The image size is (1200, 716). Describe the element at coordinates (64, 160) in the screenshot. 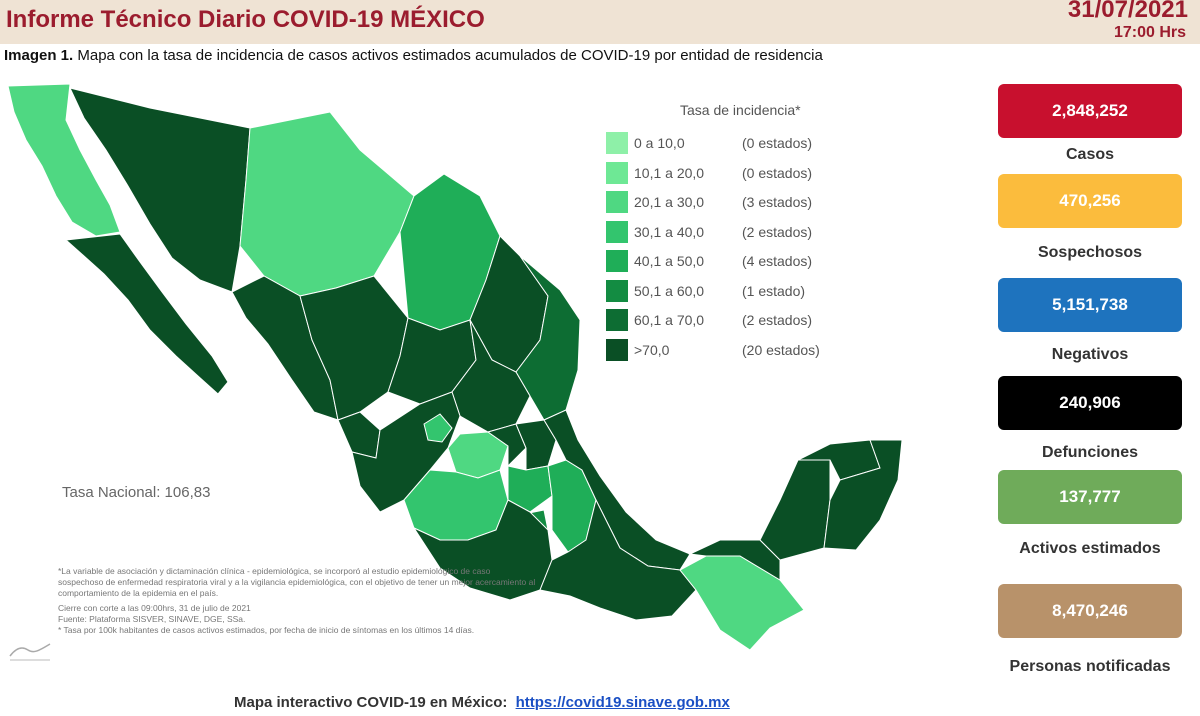

I see `state-baja-california` at that location.